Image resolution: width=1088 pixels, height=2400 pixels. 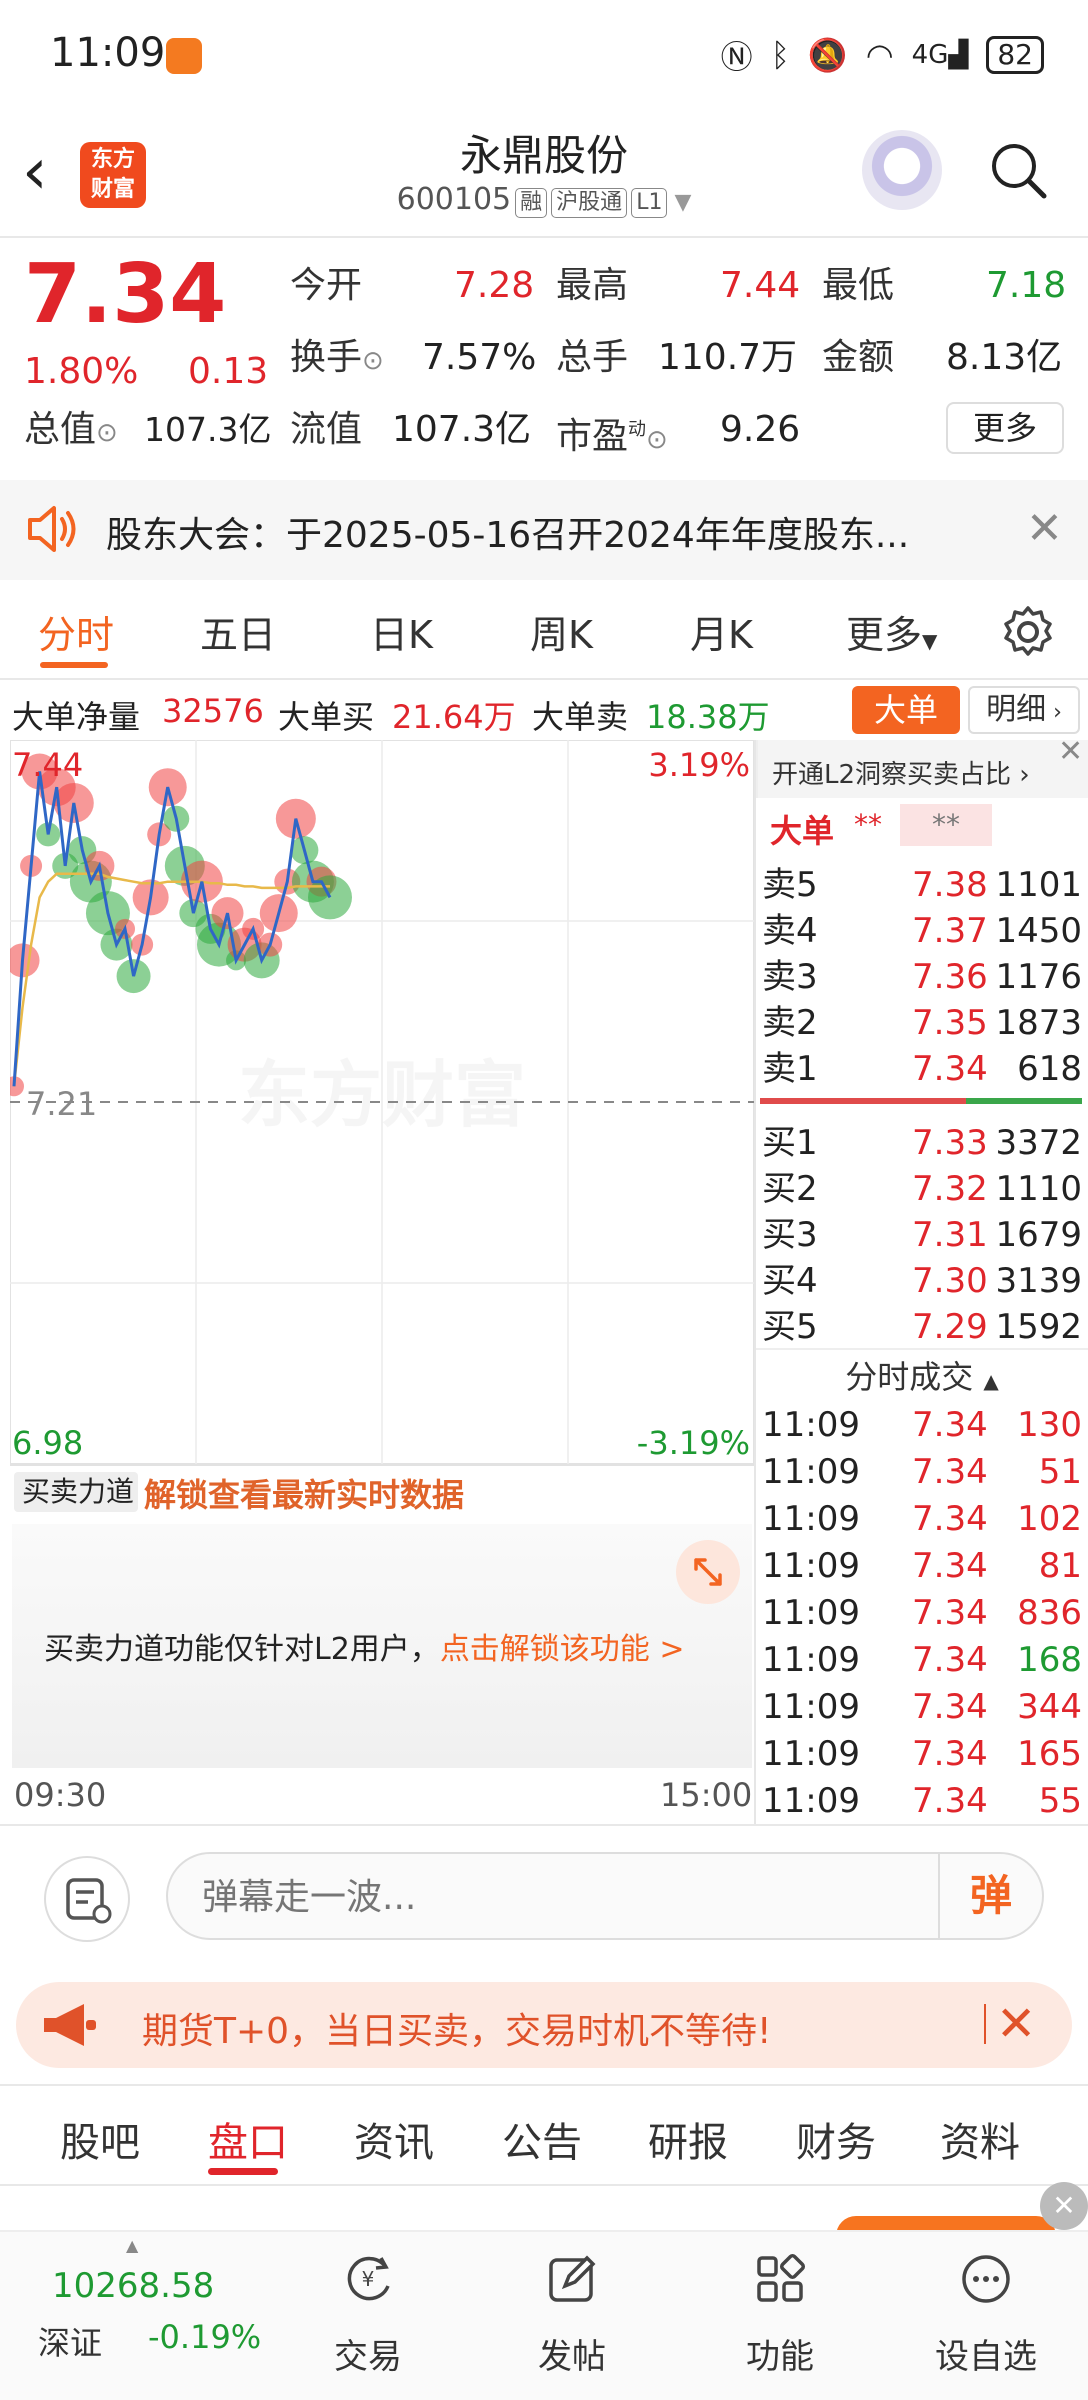 What do you see at coordinates (572, 2315) in the screenshot?
I see `nav-post: 发帖` at bounding box center [572, 2315].